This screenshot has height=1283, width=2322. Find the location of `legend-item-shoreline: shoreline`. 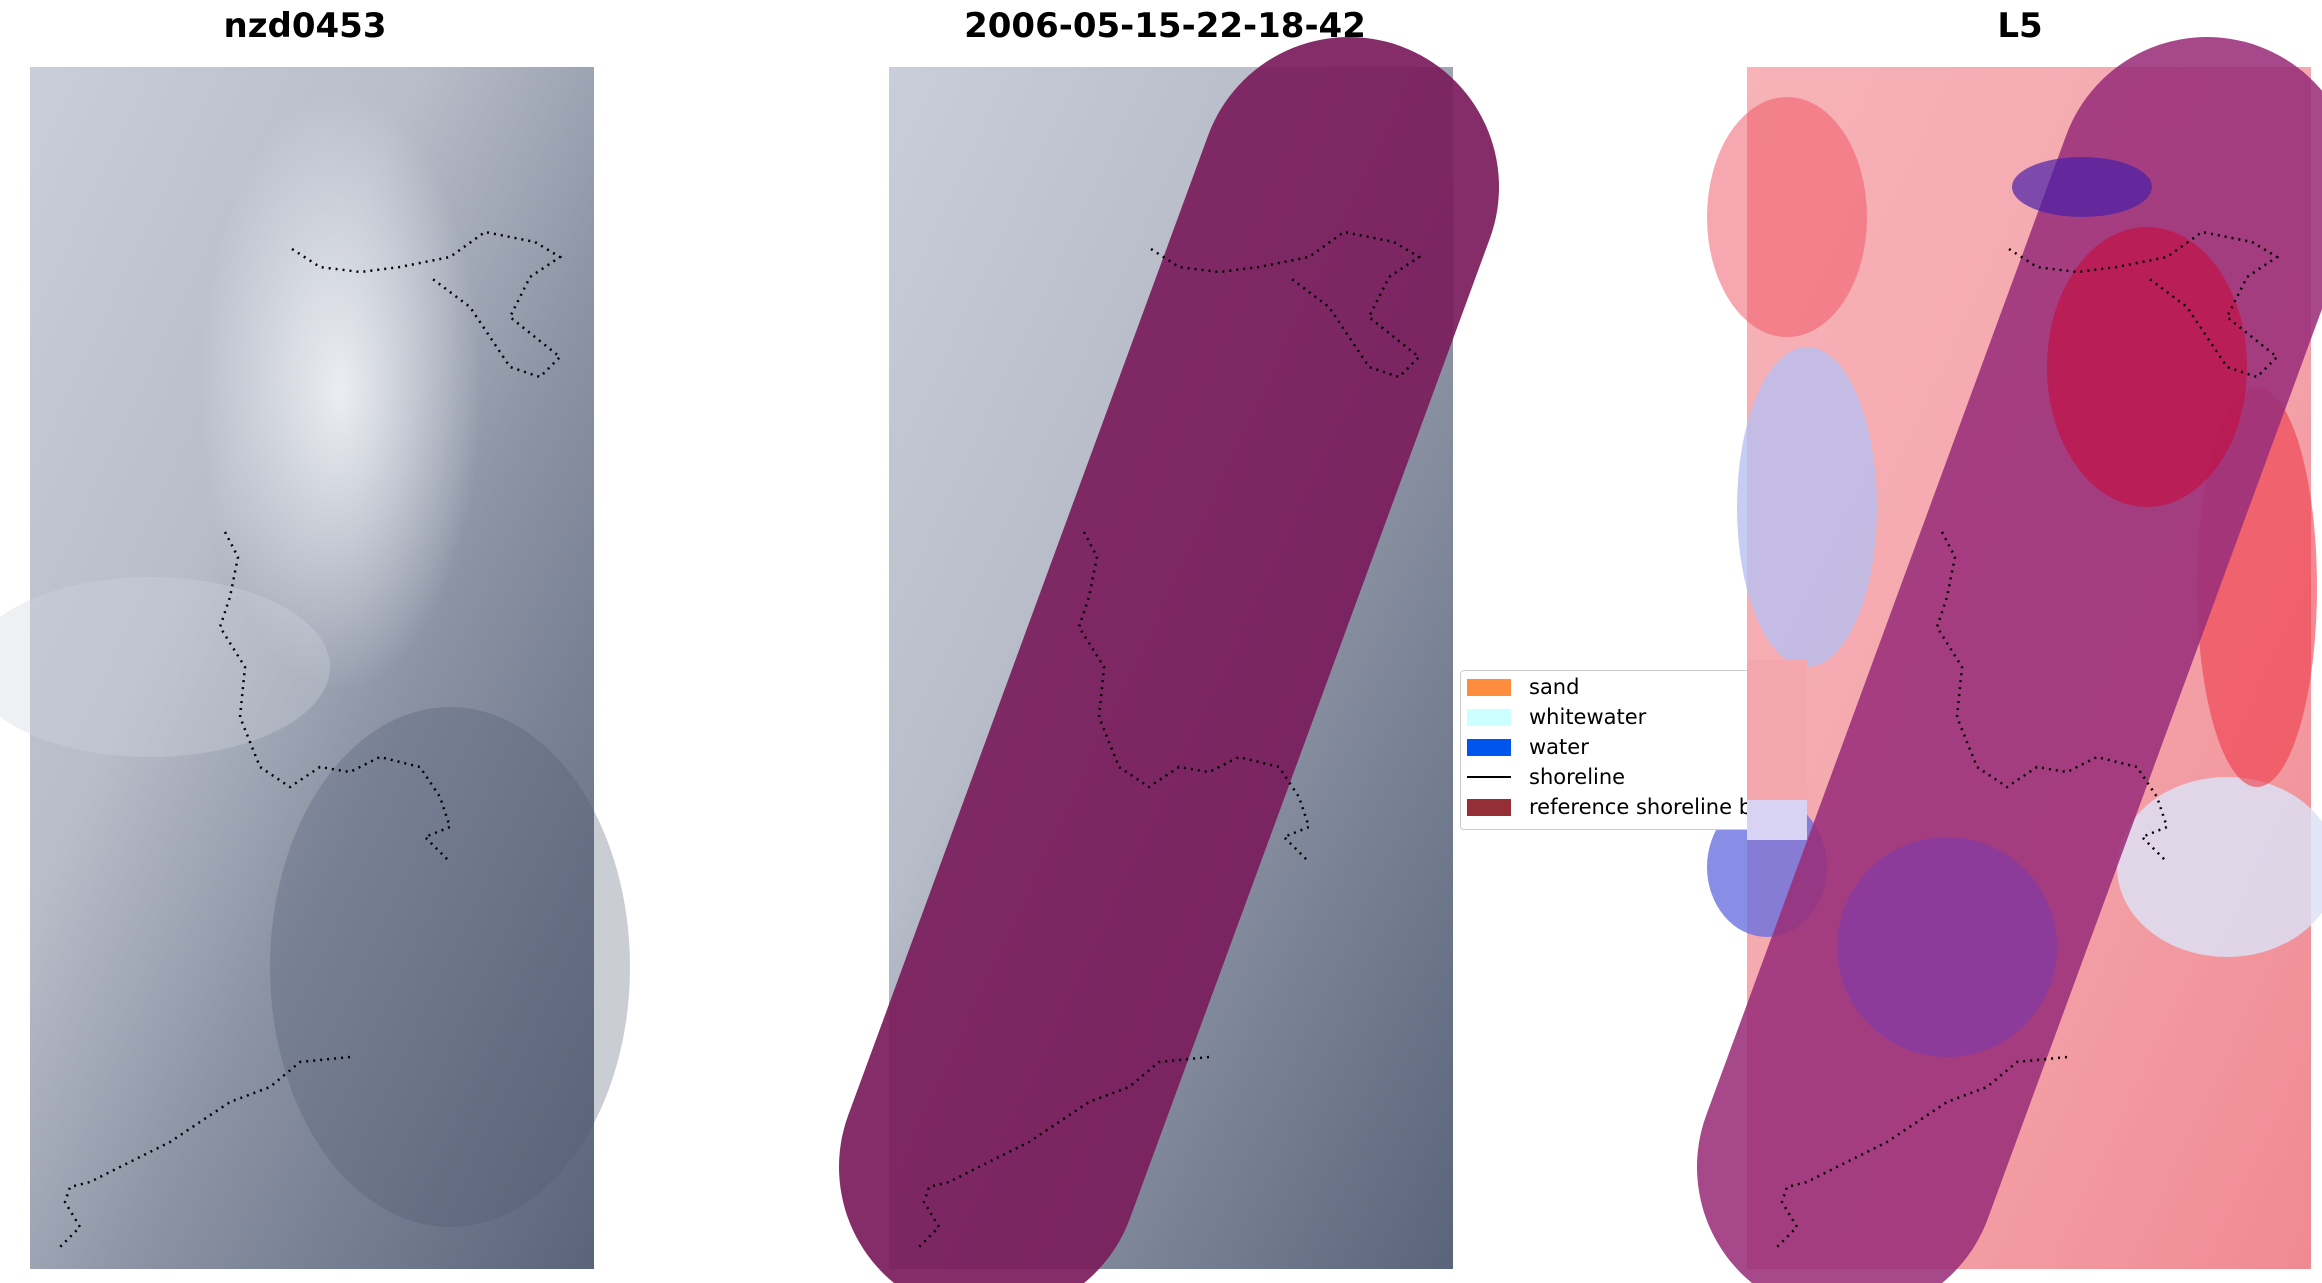

legend-item-shoreline: shoreline is located at coordinates (1546, 777).